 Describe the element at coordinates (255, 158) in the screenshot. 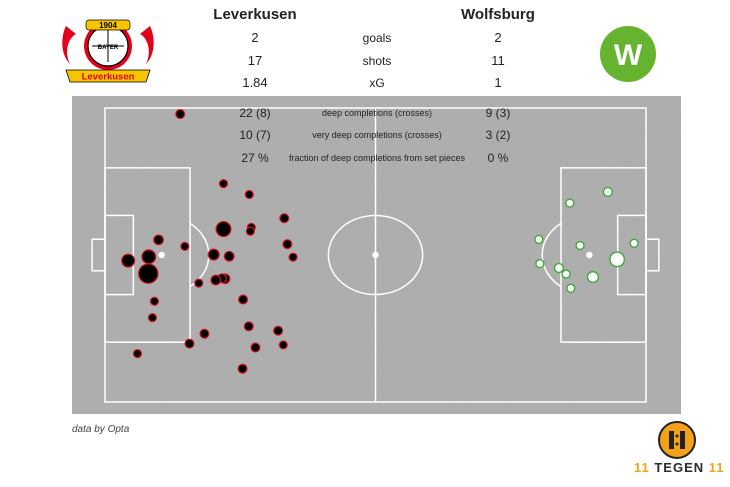

I see `home-set-piece-fraction: 27 %` at that location.